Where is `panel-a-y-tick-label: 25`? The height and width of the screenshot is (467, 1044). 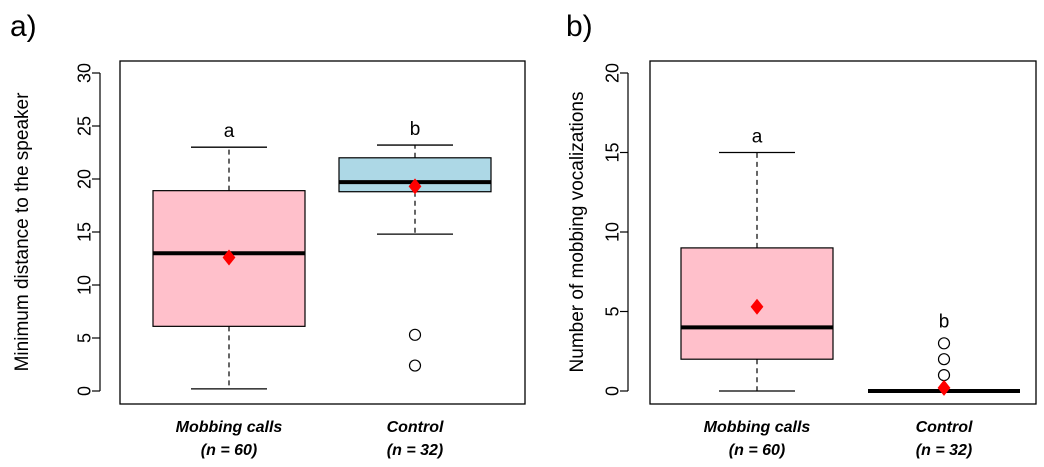 panel-a-y-tick-label: 25 is located at coordinates (84, 126).